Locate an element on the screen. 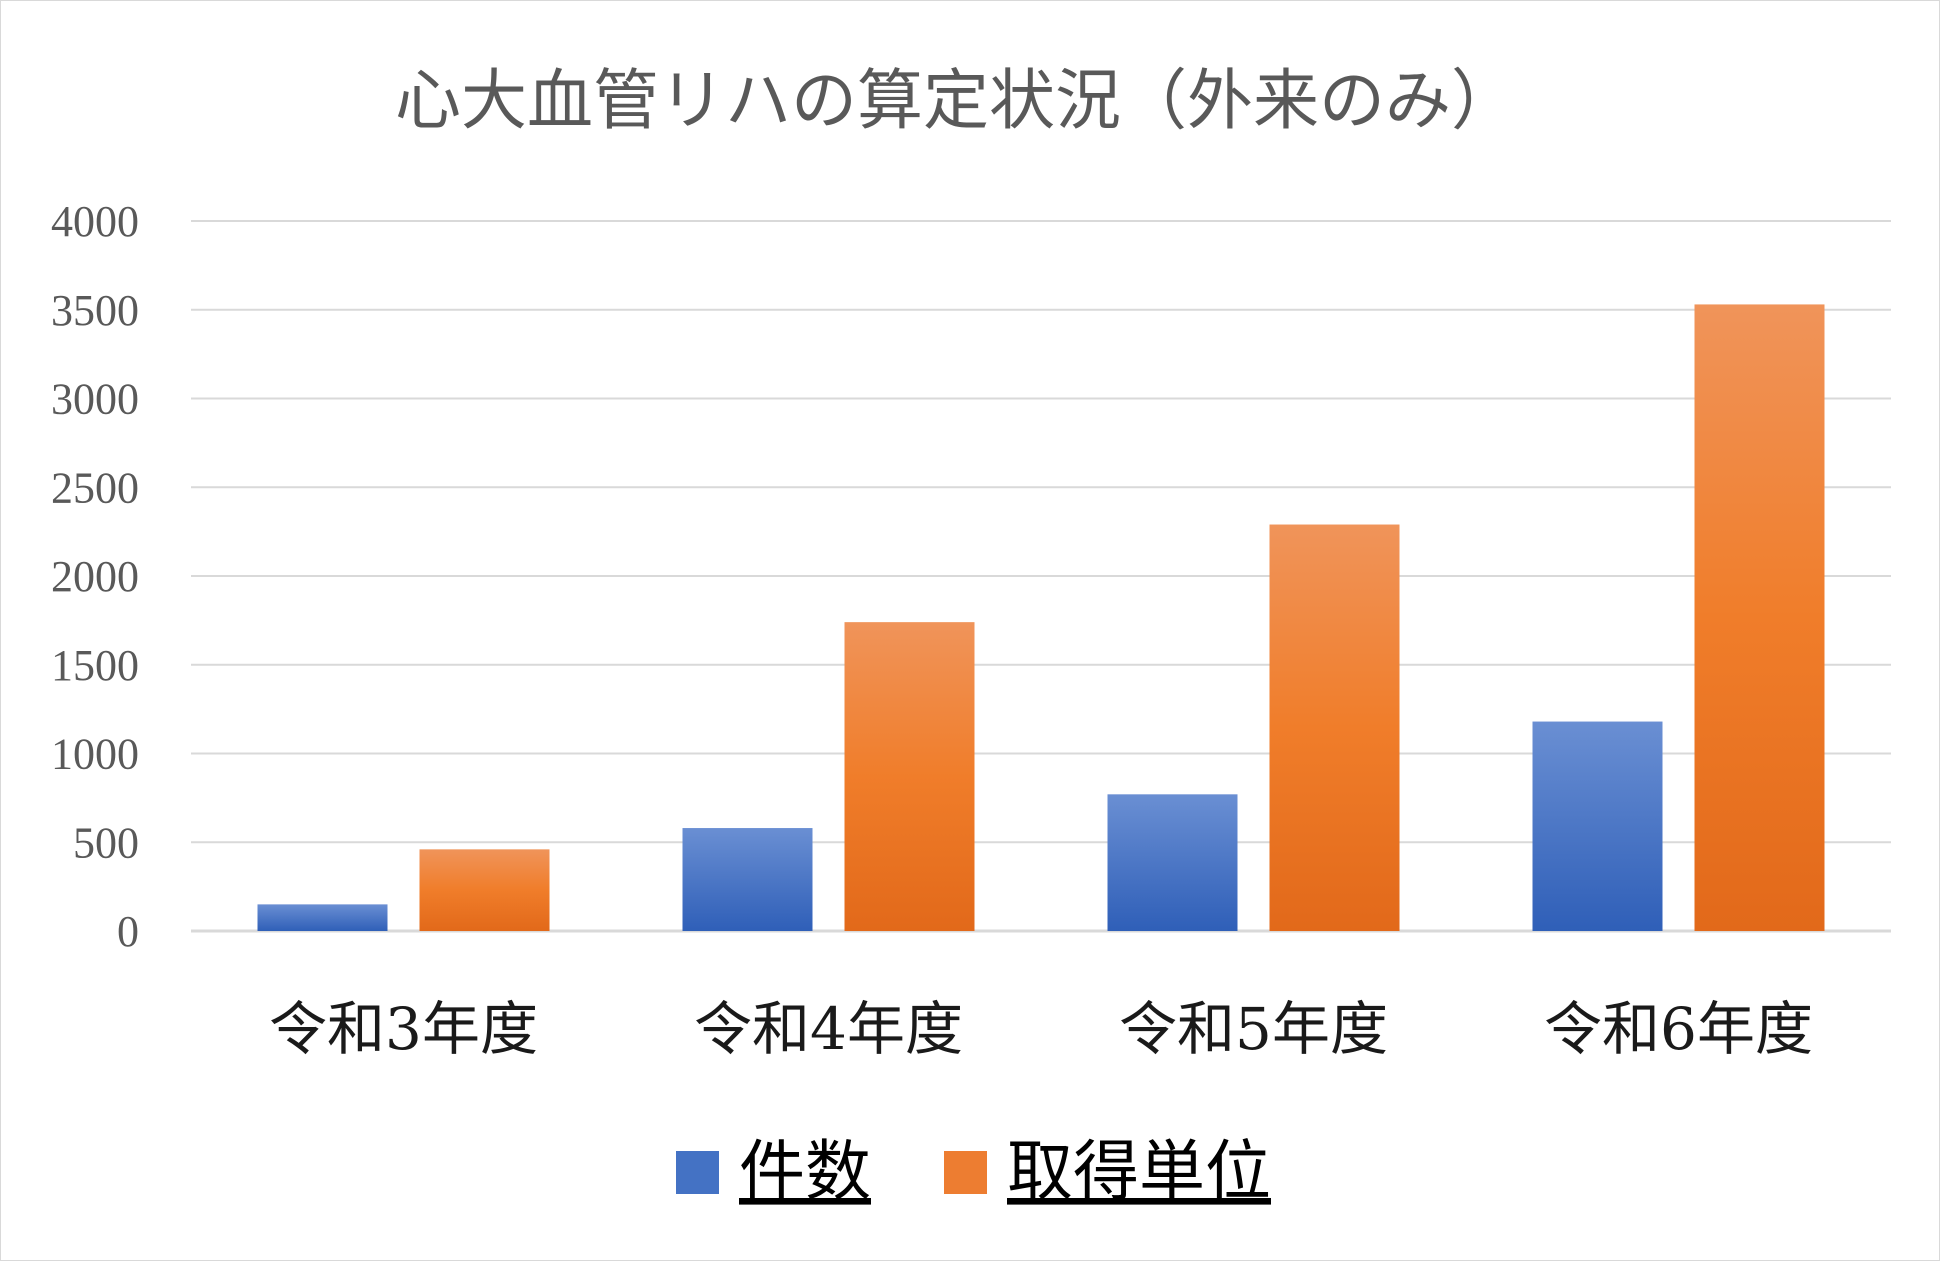 This screenshot has width=1940, height=1262. x-tick-label: 令和5年度 is located at coordinates (1253, 1029).